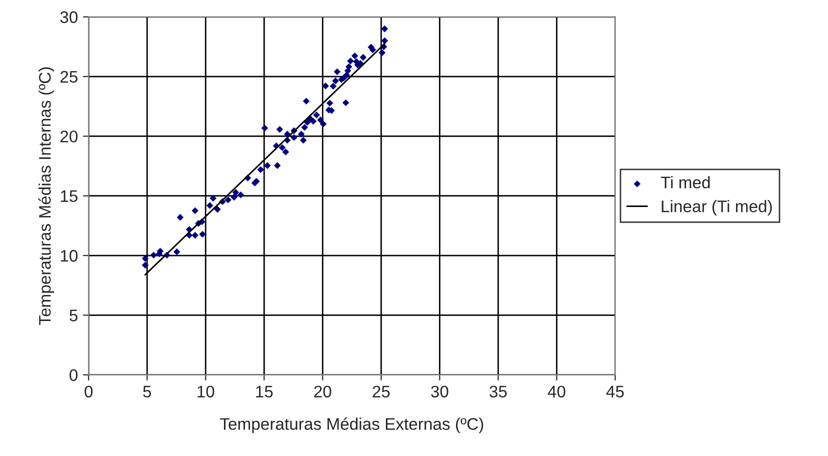  I want to click on x-tick-label: 45, so click(615, 392).